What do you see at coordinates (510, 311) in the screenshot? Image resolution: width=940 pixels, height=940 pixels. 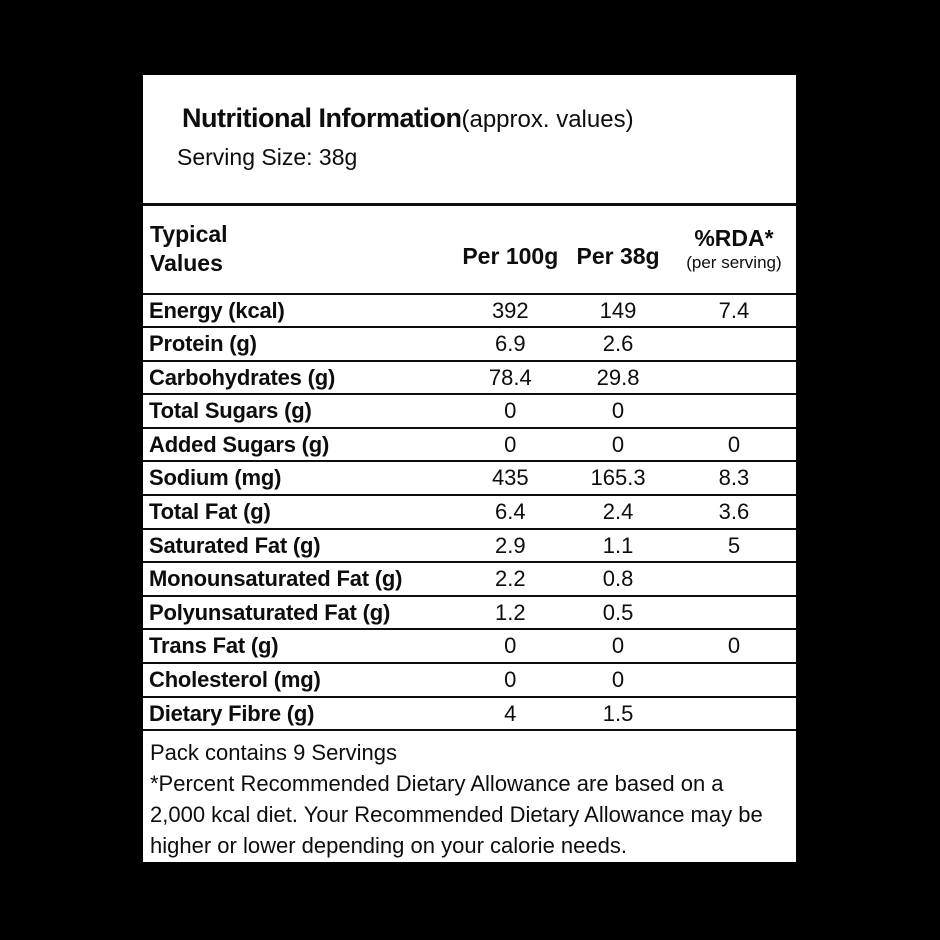 I see `cell-per-100g: 392` at bounding box center [510, 311].